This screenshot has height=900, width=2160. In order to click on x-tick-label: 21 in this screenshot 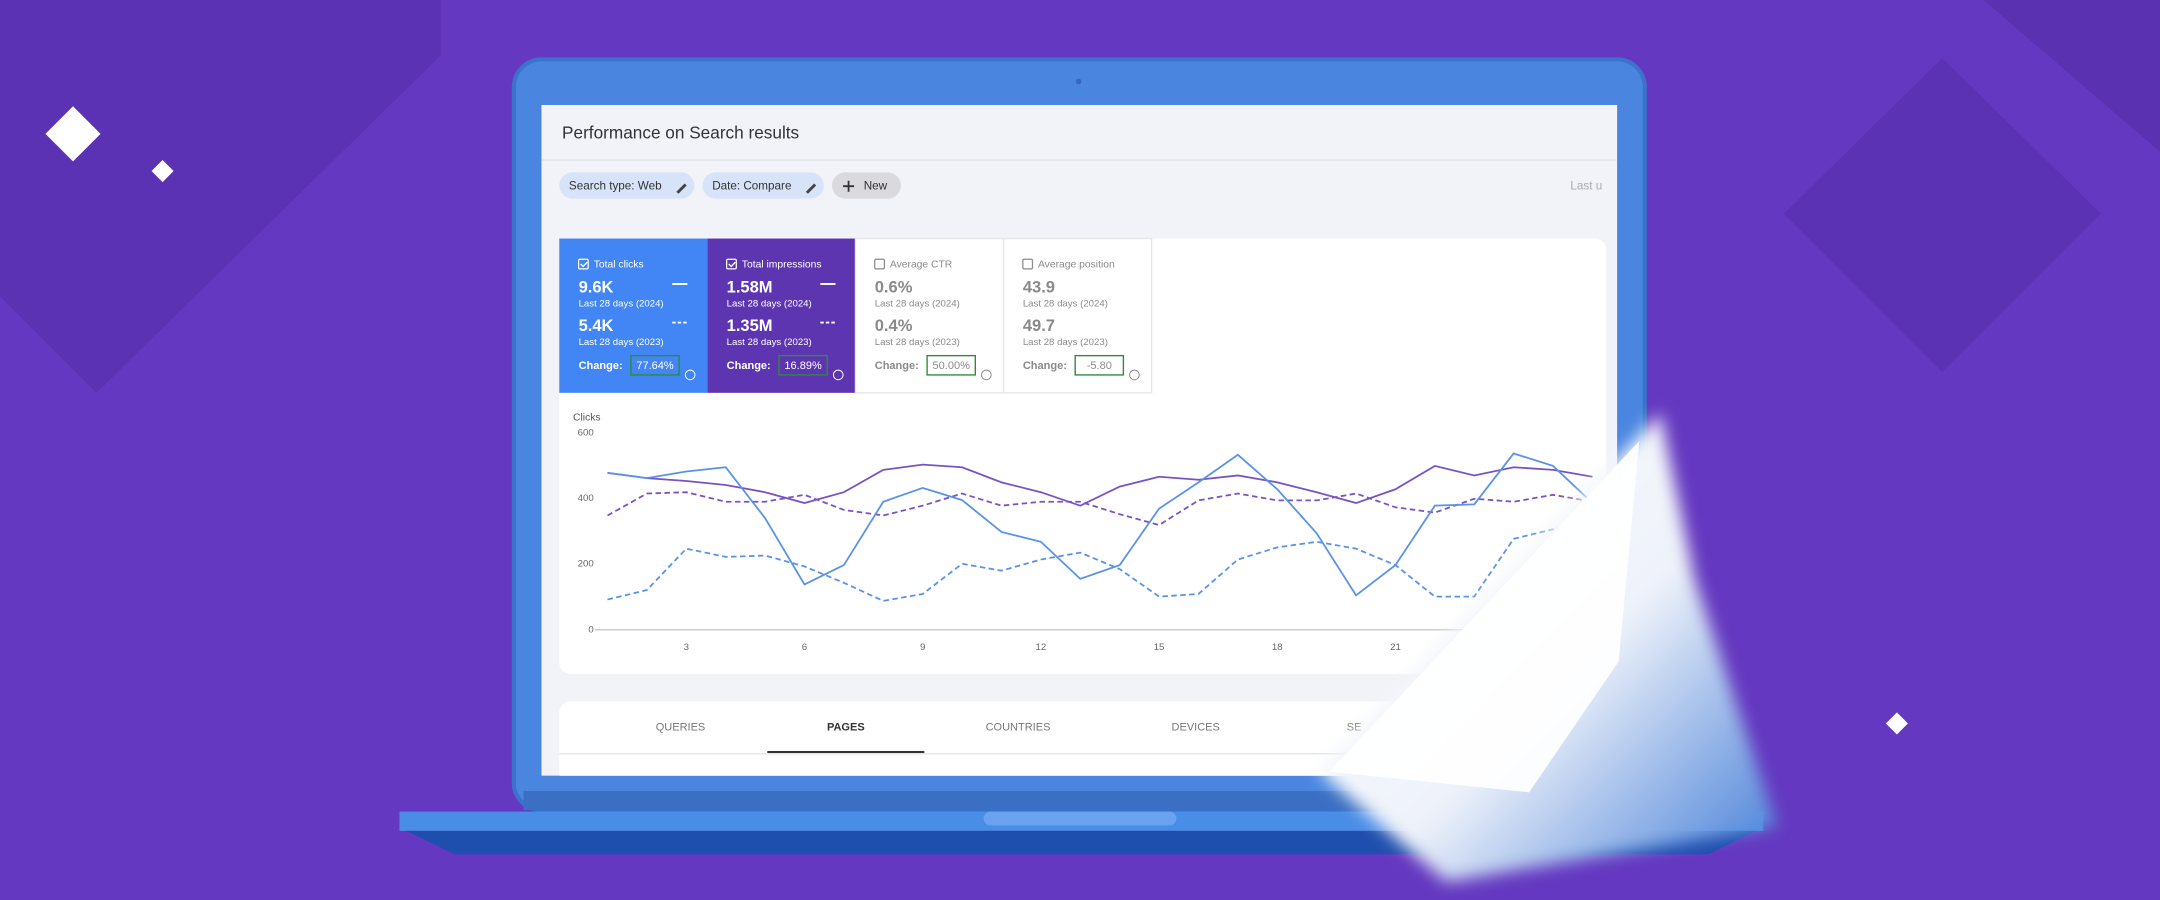, I will do `click(1395, 647)`.